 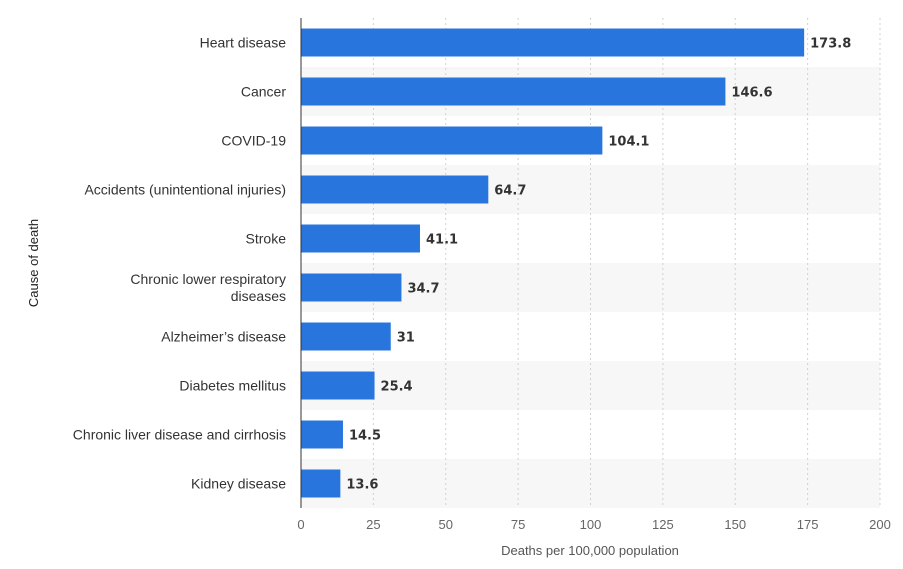 I want to click on value-label: 104.1, so click(x=628, y=142).